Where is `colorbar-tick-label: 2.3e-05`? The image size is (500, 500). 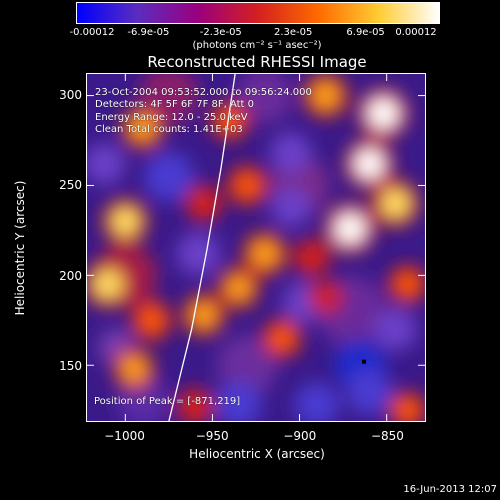 colorbar-tick-label: 2.3e-05 is located at coordinates (293, 32).